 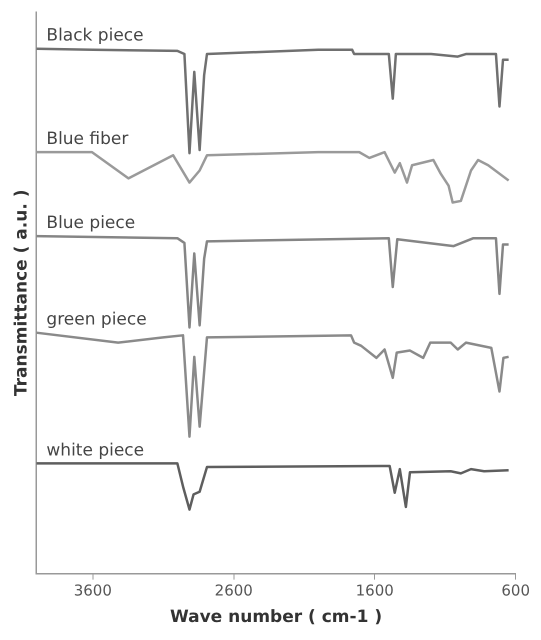 I want to click on series-label: green piece, so click(x=96, y=320).